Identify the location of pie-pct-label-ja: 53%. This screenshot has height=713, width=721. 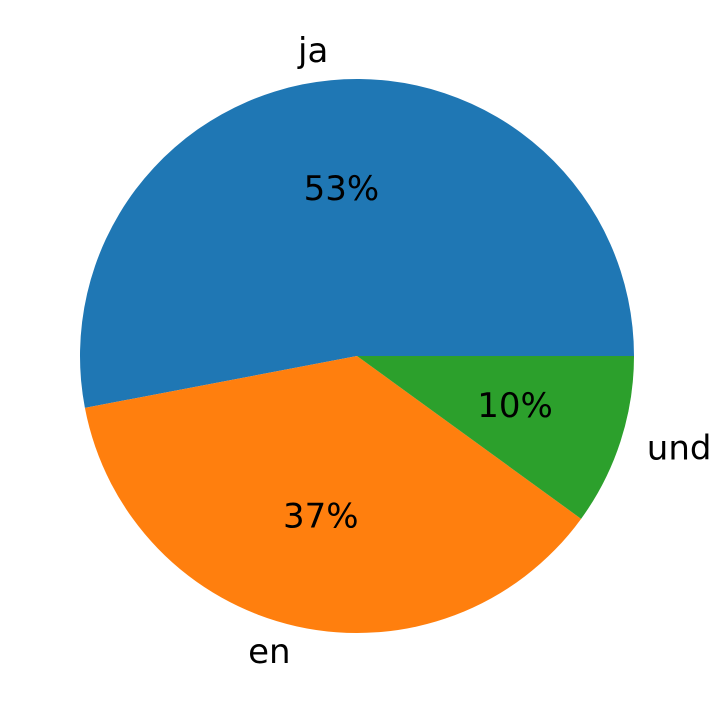
(342, 189).